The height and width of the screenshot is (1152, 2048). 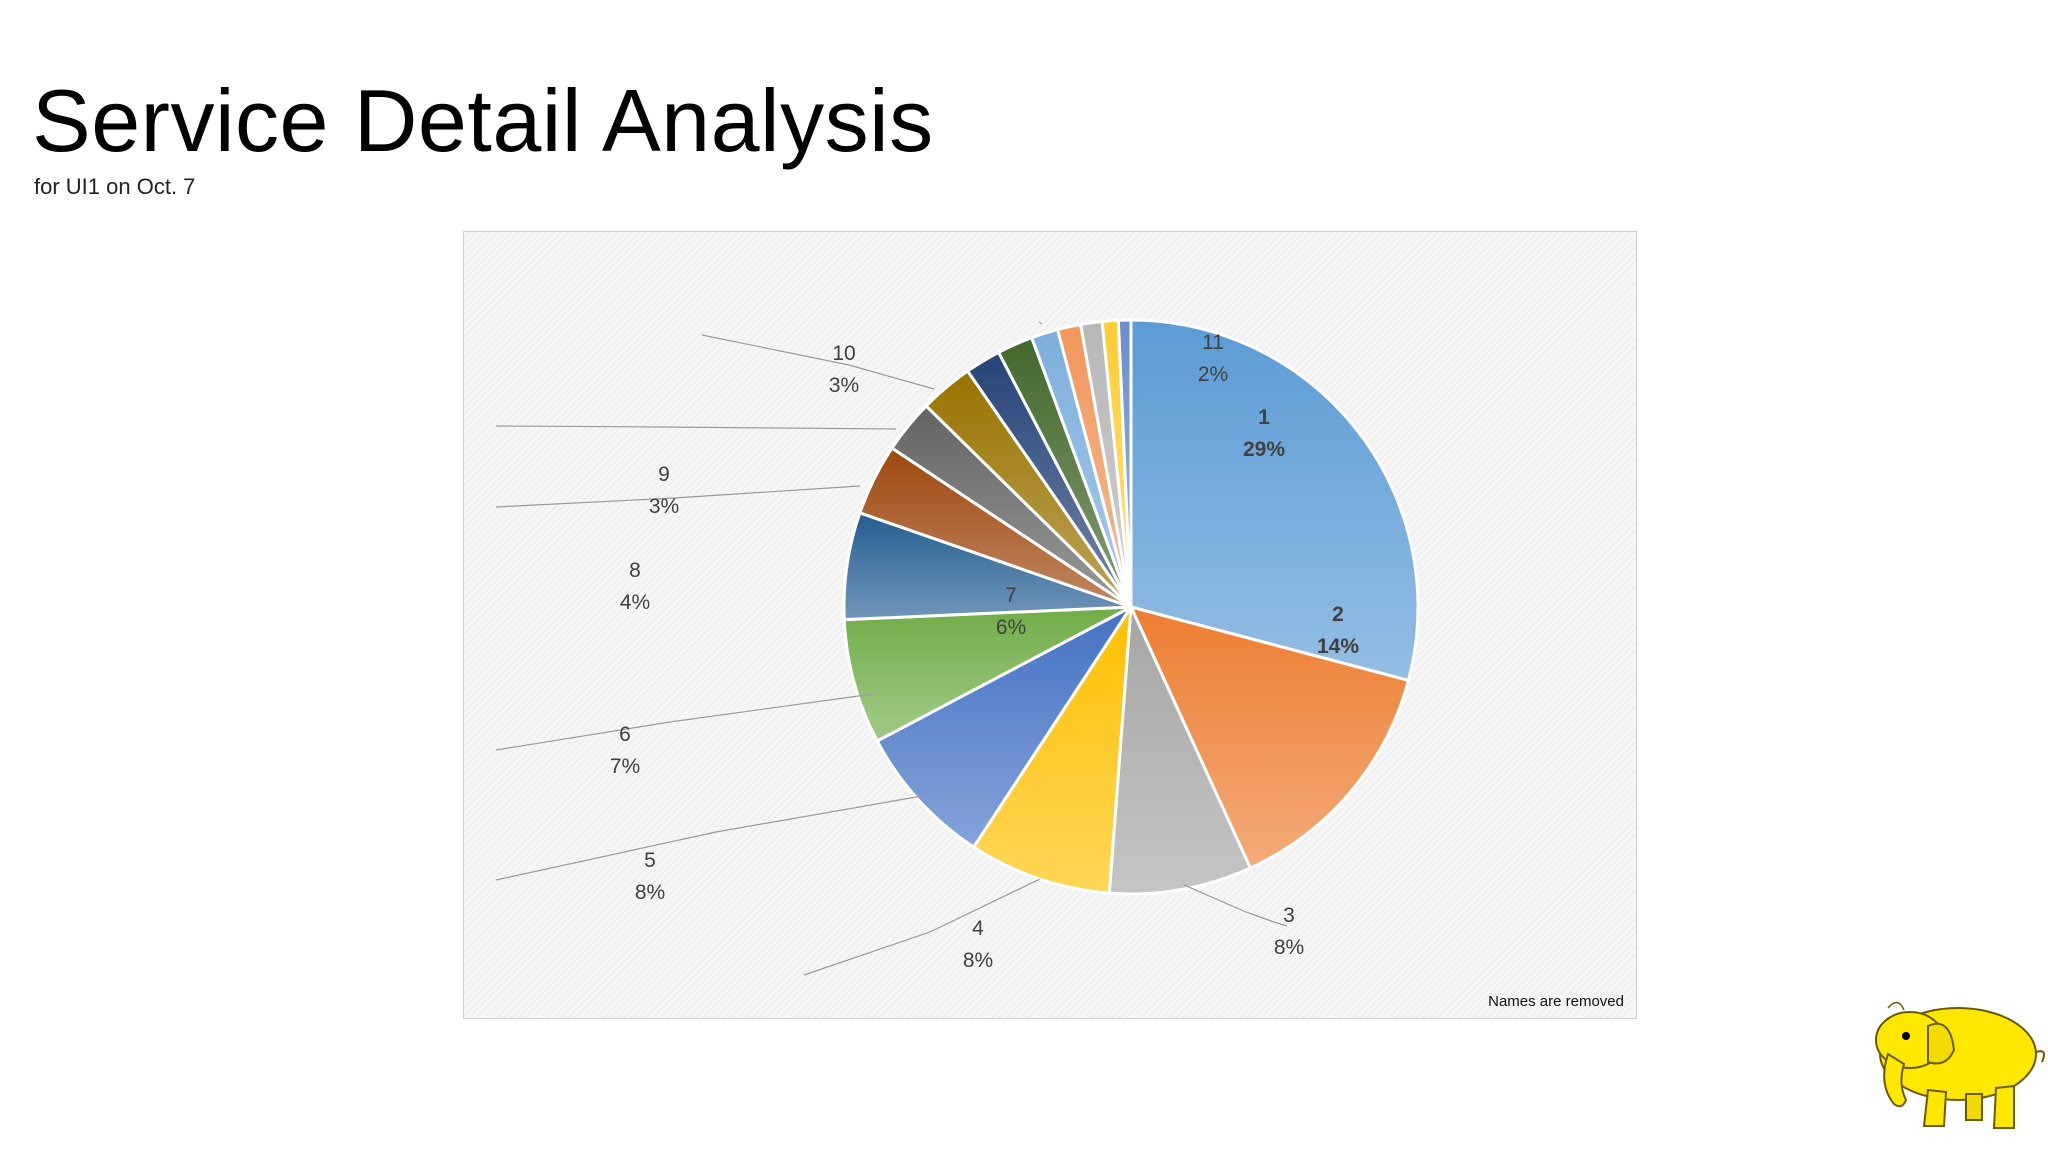 I want to click on data-label-name-10: 10, so click(x=843, y=353).